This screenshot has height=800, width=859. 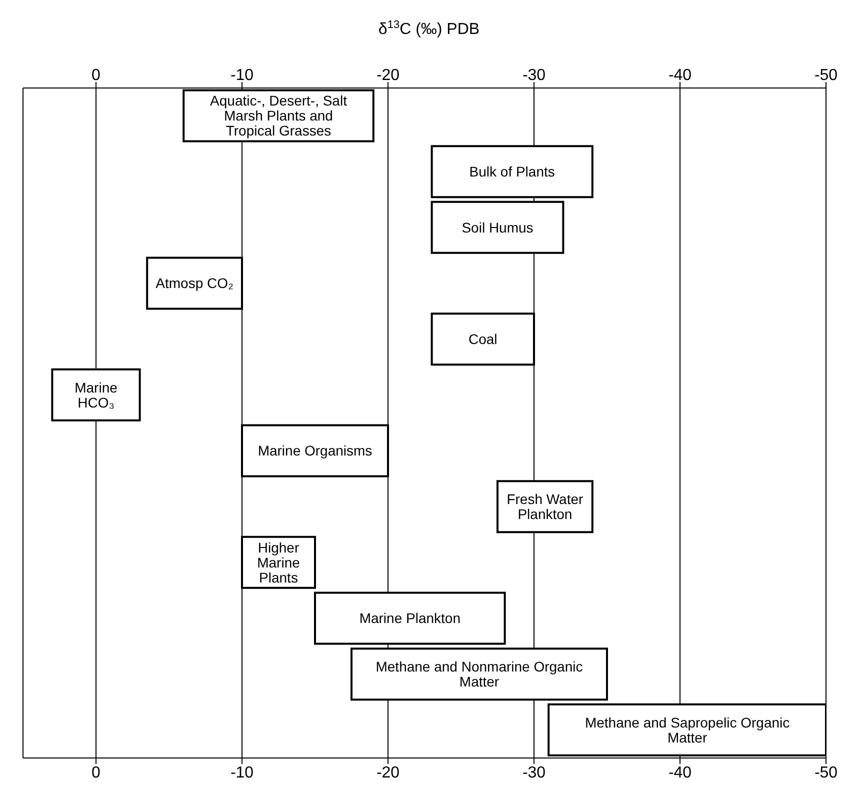 I want to click on x2-tick-label: -20, so click(x=388, y=773).